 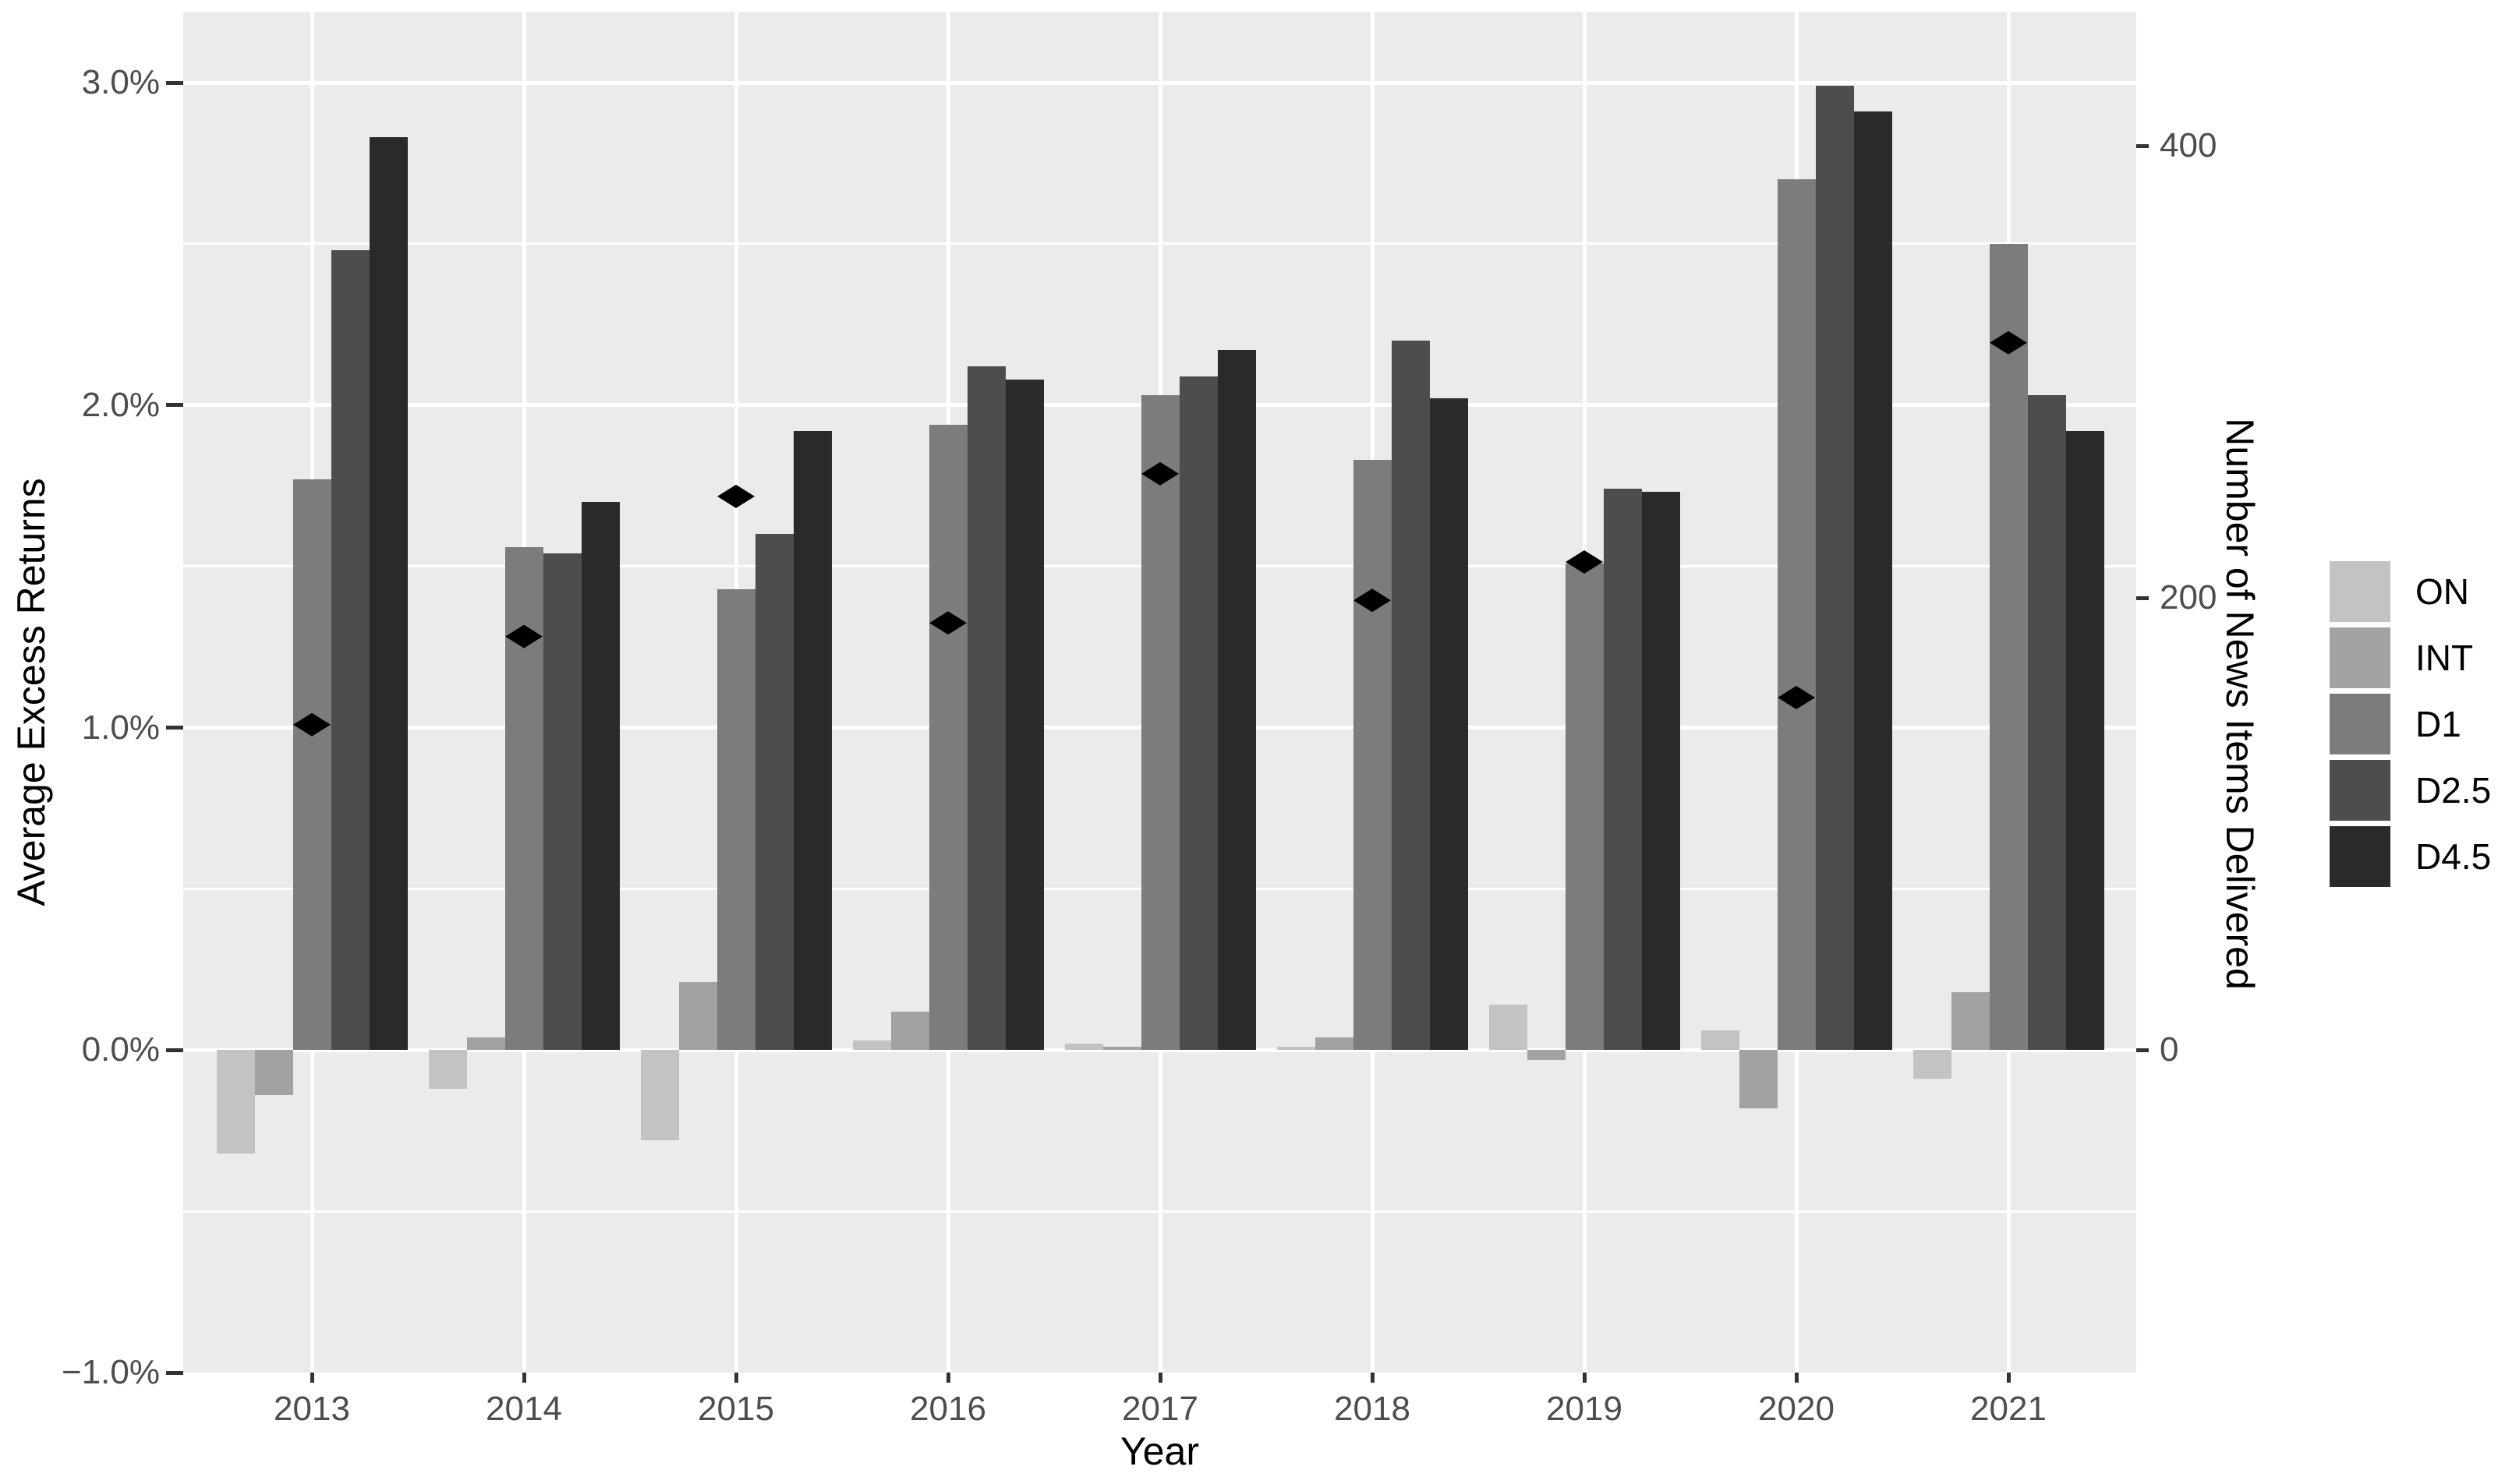 What do you see at coordinates (1931, 1064) in the screenshot?
I see `bar-ON-2021` at bounding box center [1931, 1064].